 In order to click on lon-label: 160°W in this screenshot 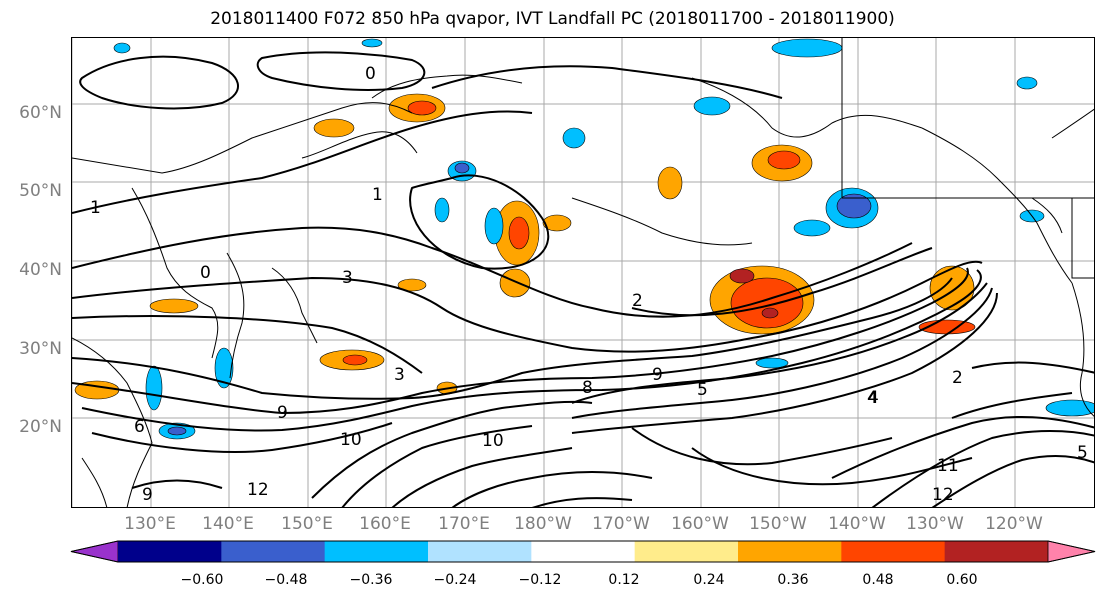, I will do `click(700, 524)`.